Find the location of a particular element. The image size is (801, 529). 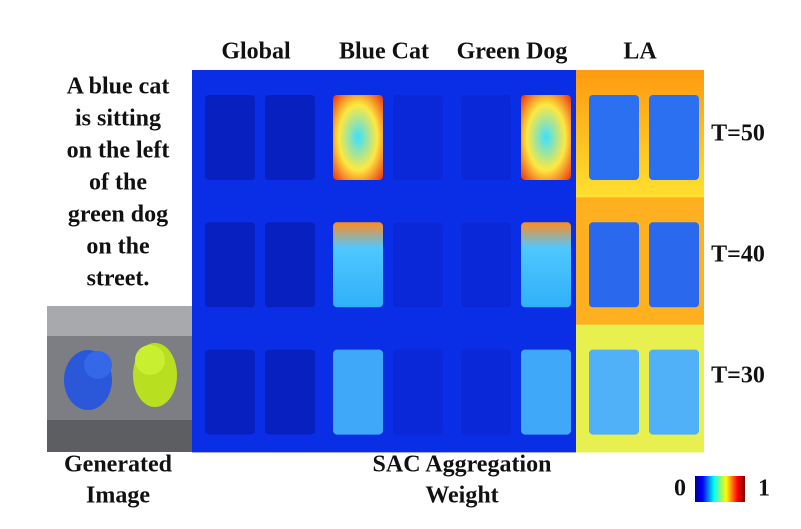

figure-caption: Weight is located at coordinates (461, 496).